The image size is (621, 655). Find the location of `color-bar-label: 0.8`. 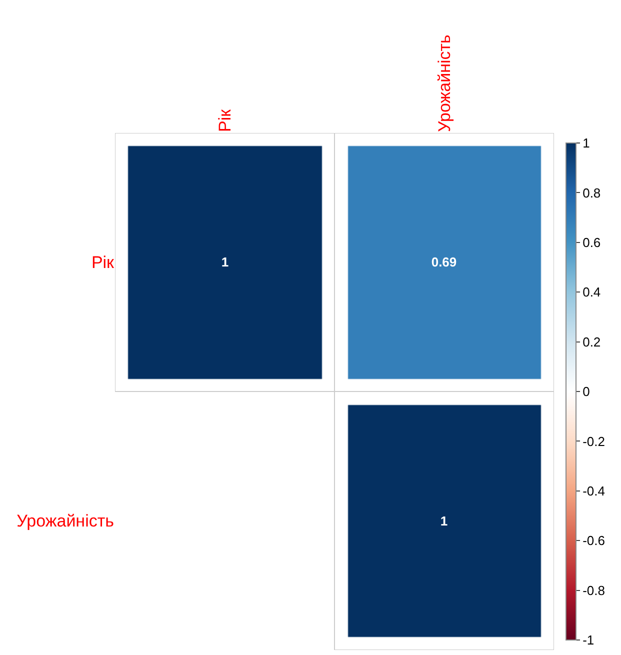

color-bar-label: 0.8 is located at coordinates (591, 192).